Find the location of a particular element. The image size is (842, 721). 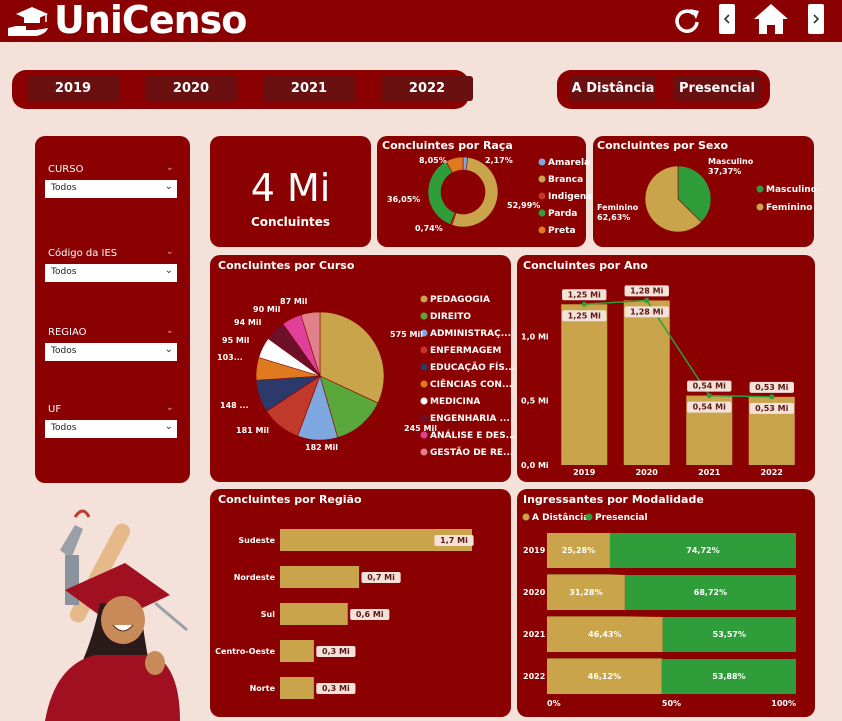

filter-ies-dropdown: Todos ⌄ is located at coordinates (111, 273).